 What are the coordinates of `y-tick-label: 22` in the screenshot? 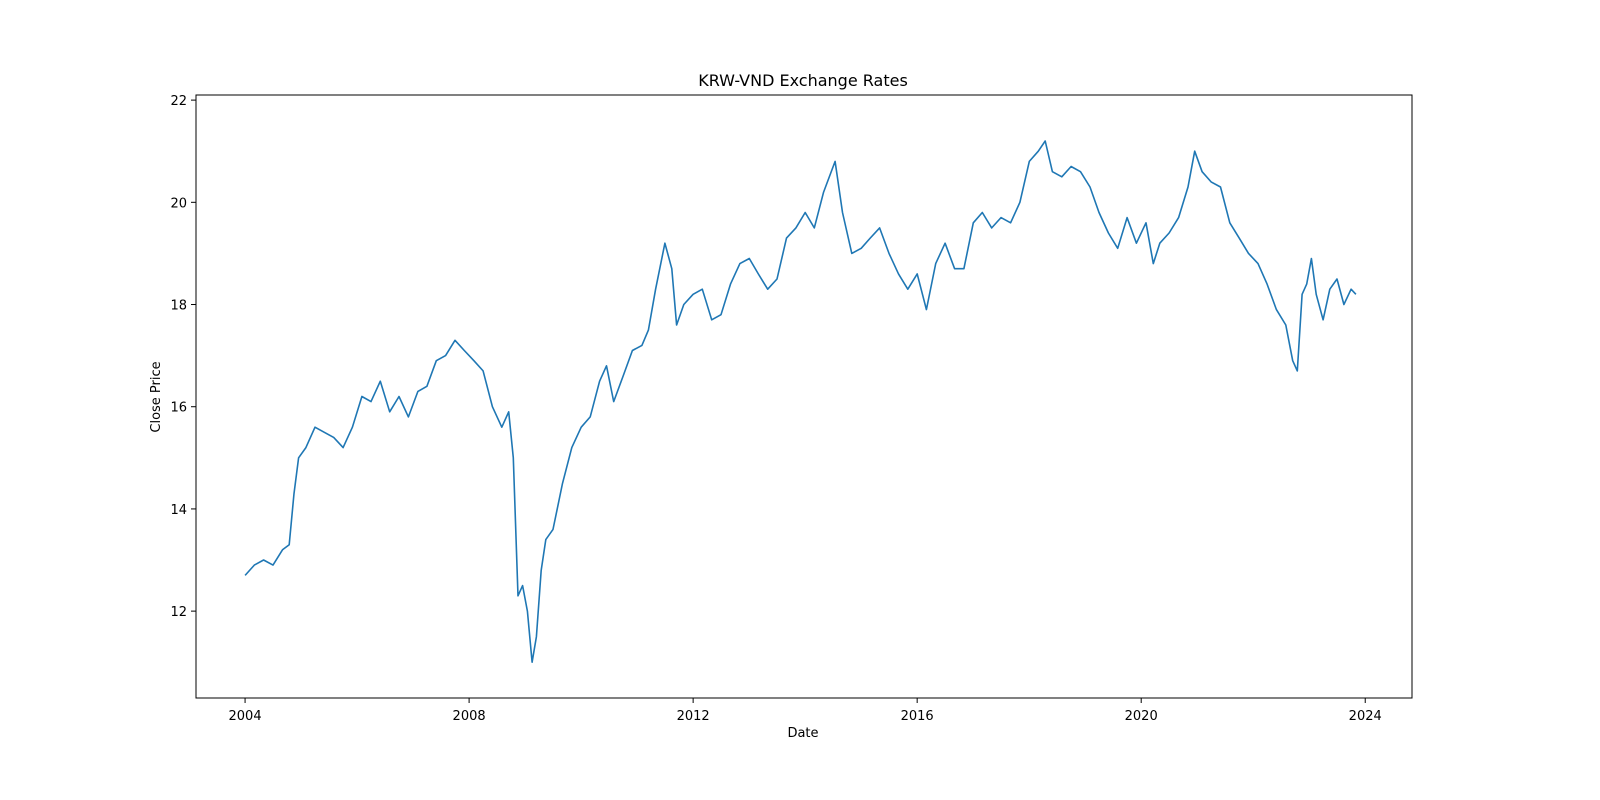 It's located at (178, 101).